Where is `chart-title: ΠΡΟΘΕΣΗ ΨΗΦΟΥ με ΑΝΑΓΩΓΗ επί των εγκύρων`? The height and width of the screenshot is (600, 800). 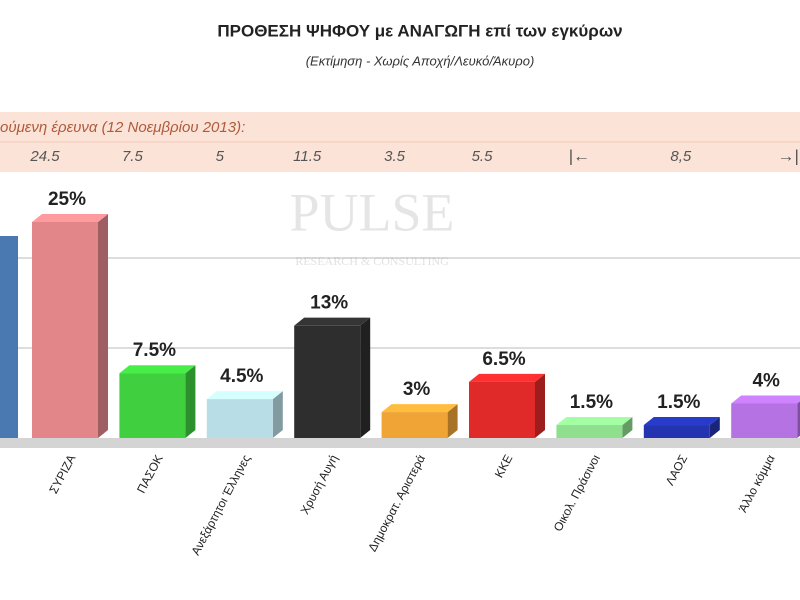
chart-title: ΠΡΟΘΕΣΗ ΨΗΦΟΥ με ΑΝΑΓΩΓΗ επί των εγκύρων is located at coordinates (419, 30).